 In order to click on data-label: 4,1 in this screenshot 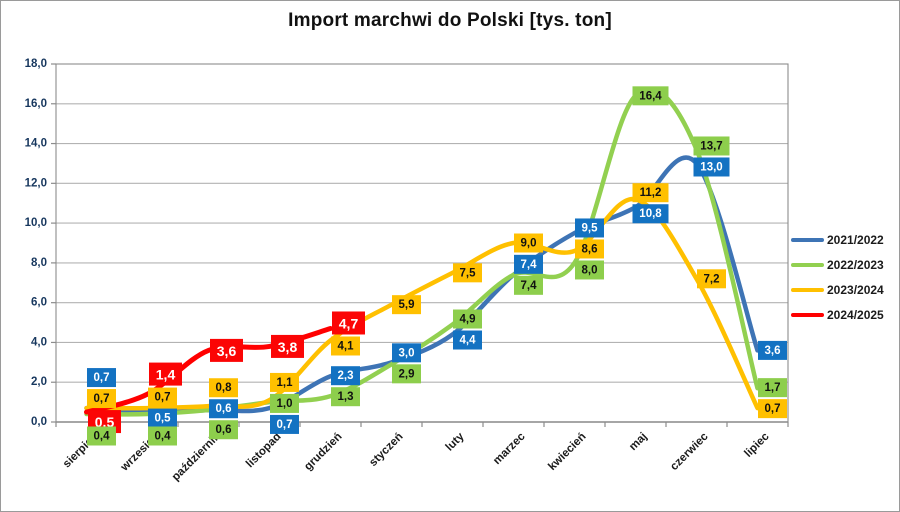, I will do `click(346, 346)`.